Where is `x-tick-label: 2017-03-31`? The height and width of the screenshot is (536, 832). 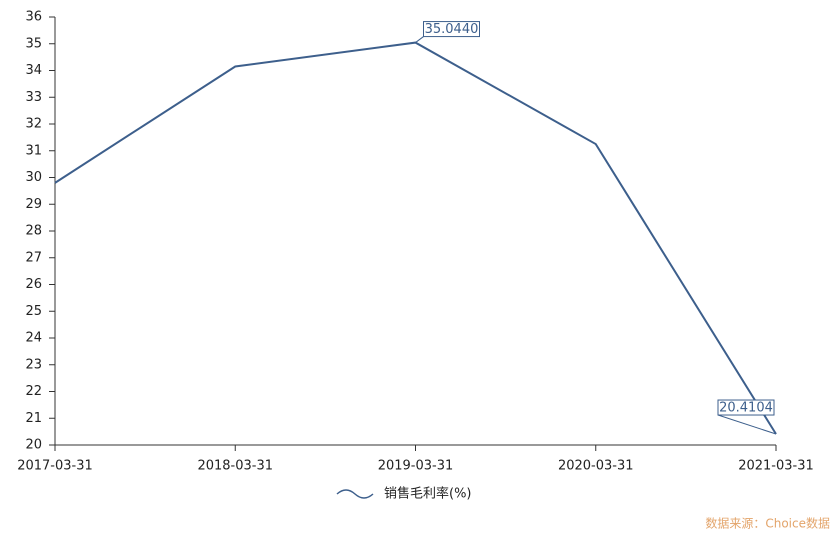 x-tick-label: 2017-03-31 is located at coordinates (55, 466).